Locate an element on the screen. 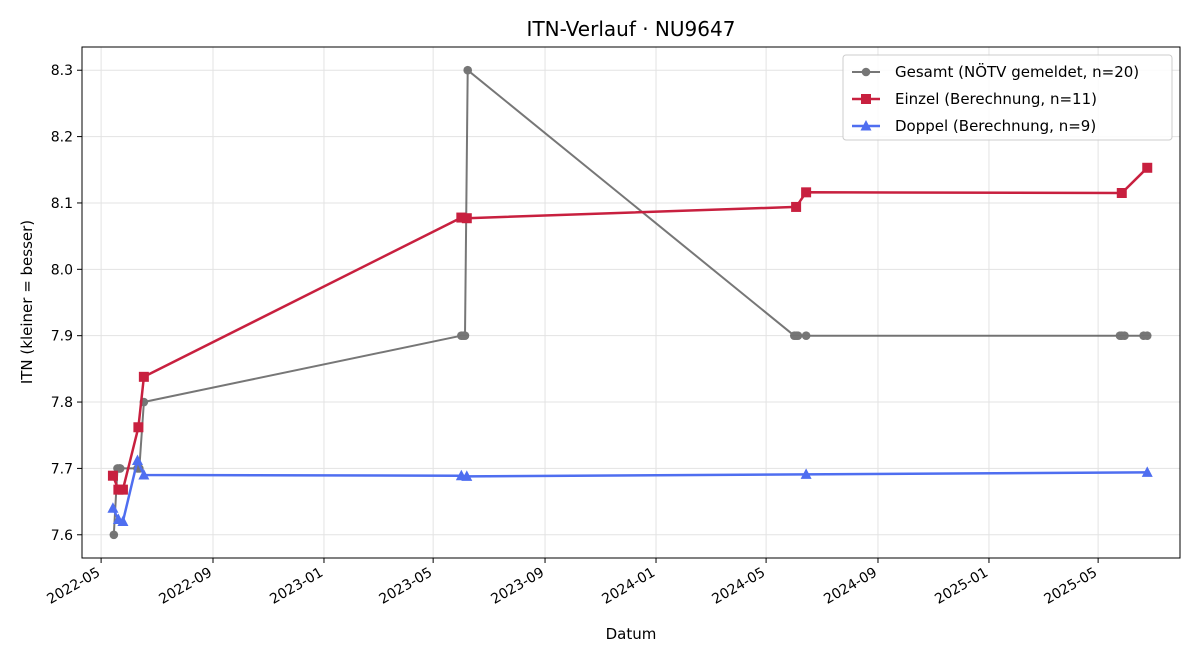 The image size is (1200, 660). legend-box is located at coordinates (1007, 97).